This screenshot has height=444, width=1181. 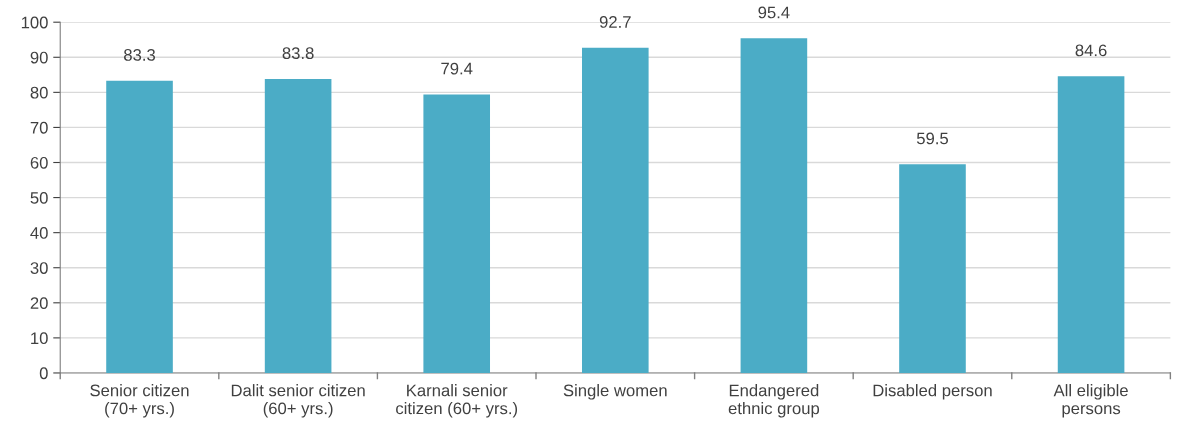 What do you see at coordinates (298, 53) in the screenshot?
I see `data-label: 83.8` at bounding box center [298, 53].